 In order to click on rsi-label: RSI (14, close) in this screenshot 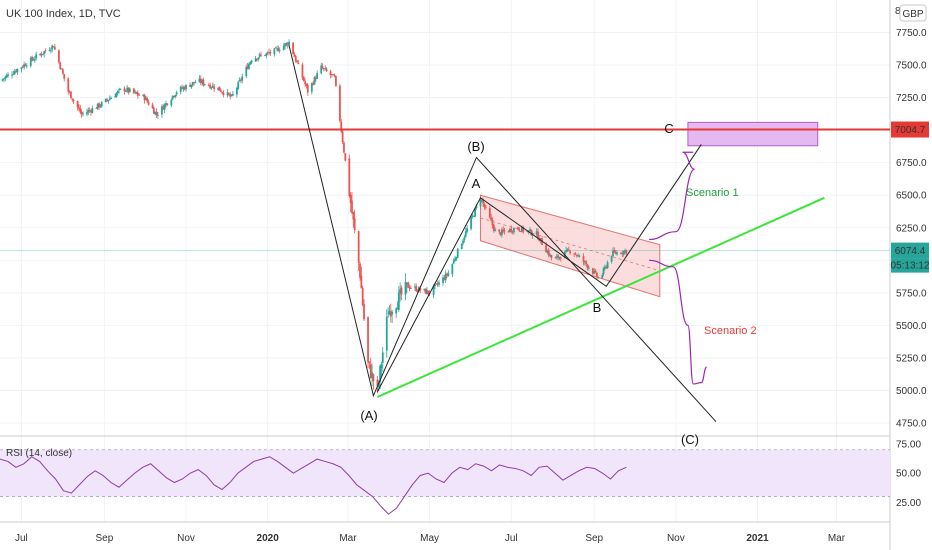, I will do `click(39, 453)`.